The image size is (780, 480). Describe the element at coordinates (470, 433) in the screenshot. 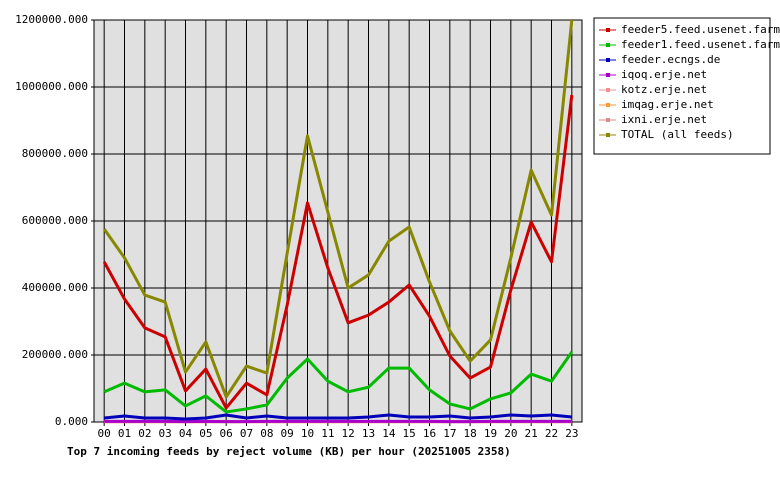

I see `x-tick-label: 18` at that location.